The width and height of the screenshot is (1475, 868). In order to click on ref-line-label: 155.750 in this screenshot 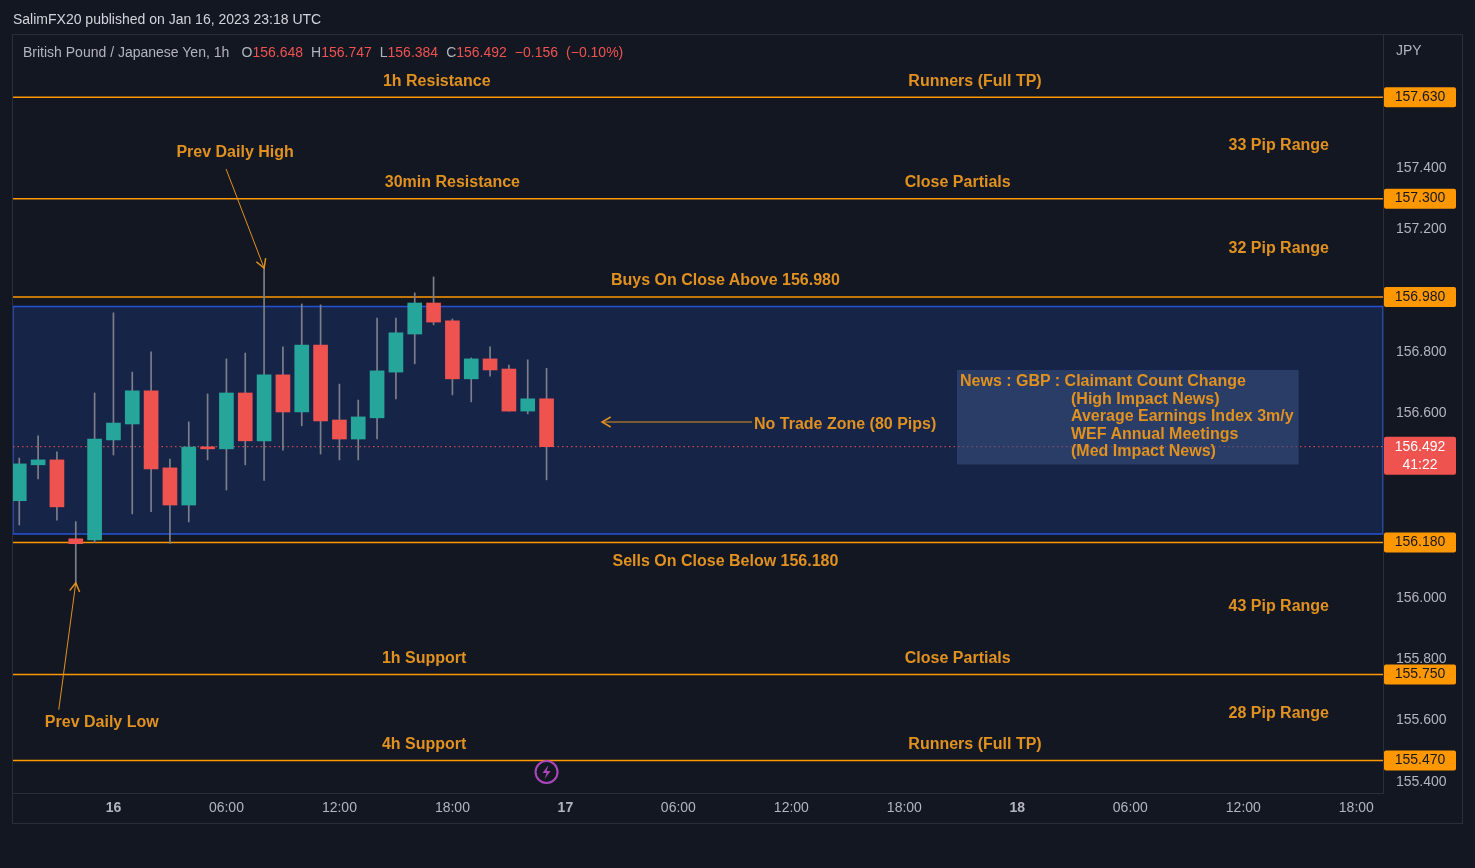, I will do `click(1420, 673)`.